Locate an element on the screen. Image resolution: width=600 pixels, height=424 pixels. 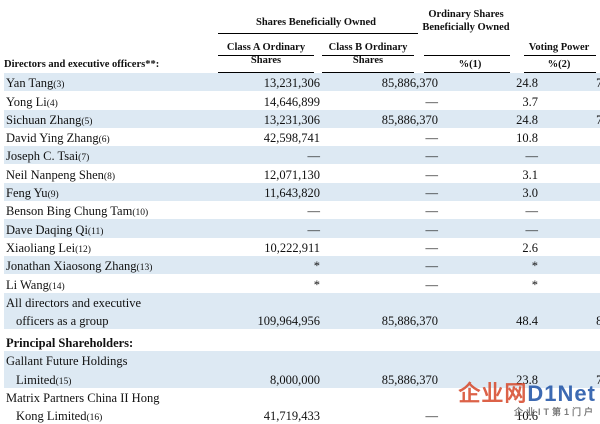
header-pct-2: %(2) is located at coordinates (559, 64).